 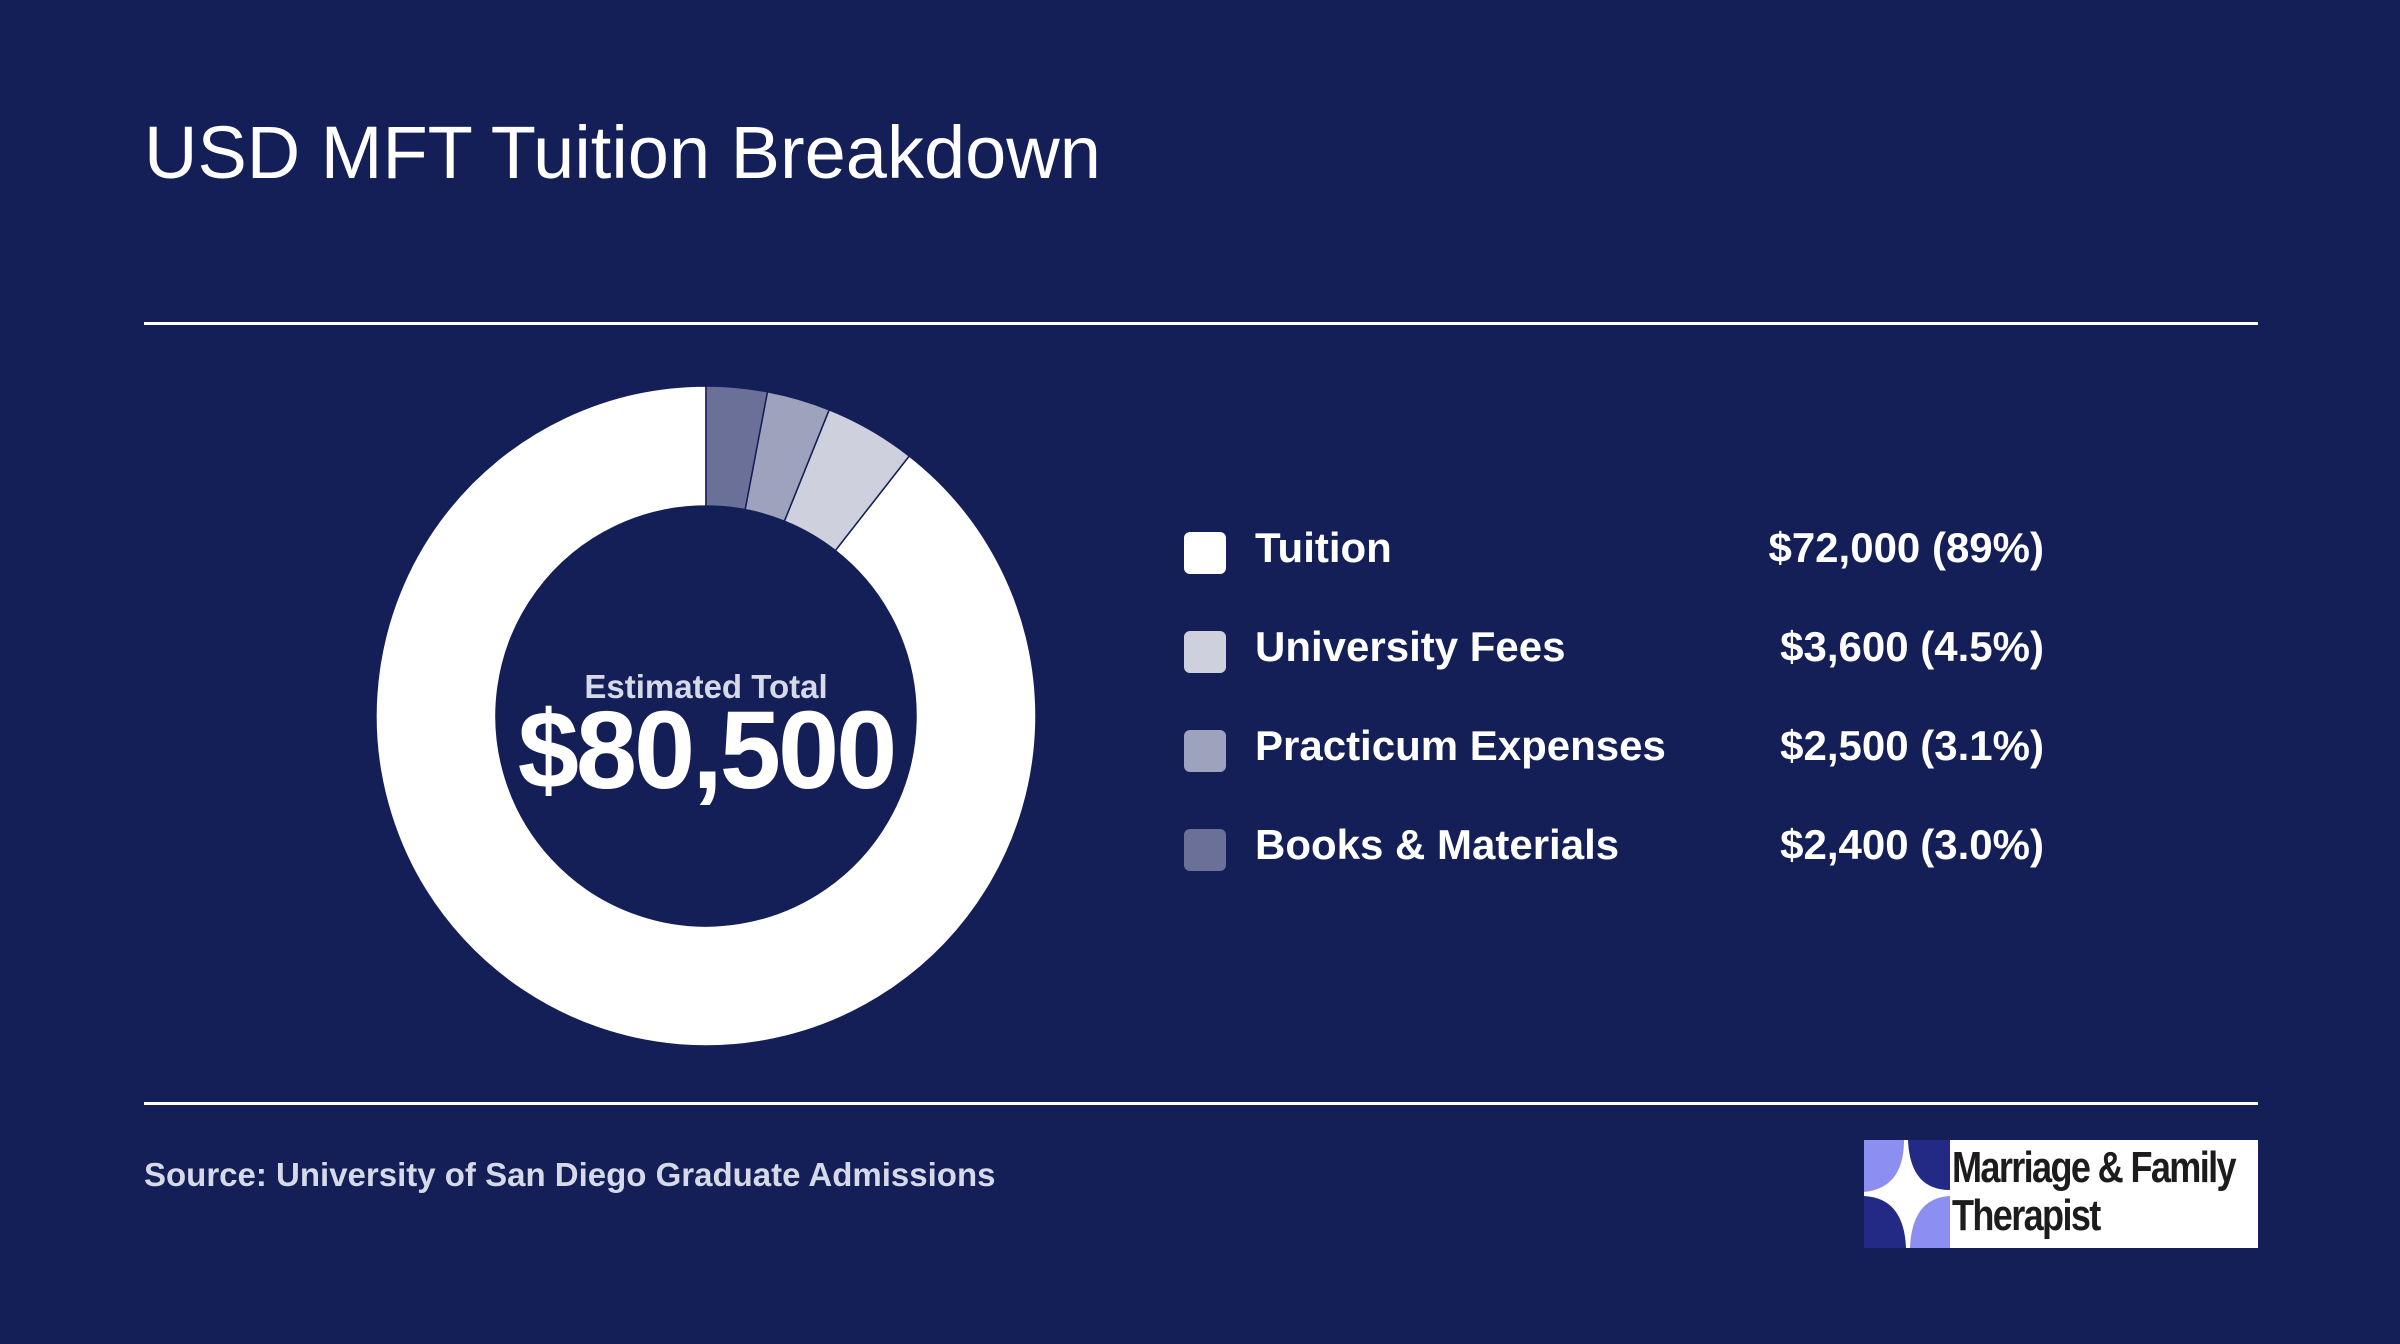 I want to click on donut-slice-tuition, so click(x=706, y=716).